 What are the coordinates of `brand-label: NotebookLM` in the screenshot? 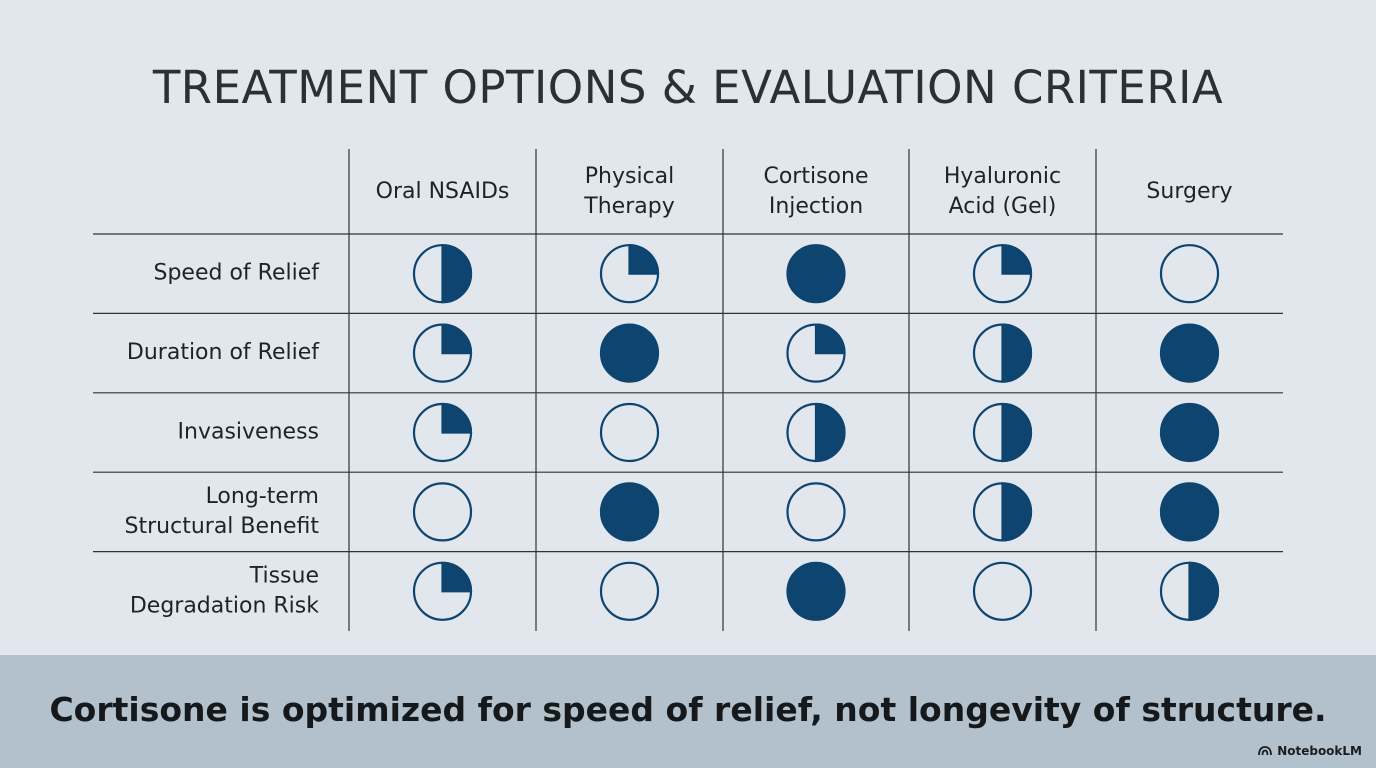 It's located at (1319, 751).